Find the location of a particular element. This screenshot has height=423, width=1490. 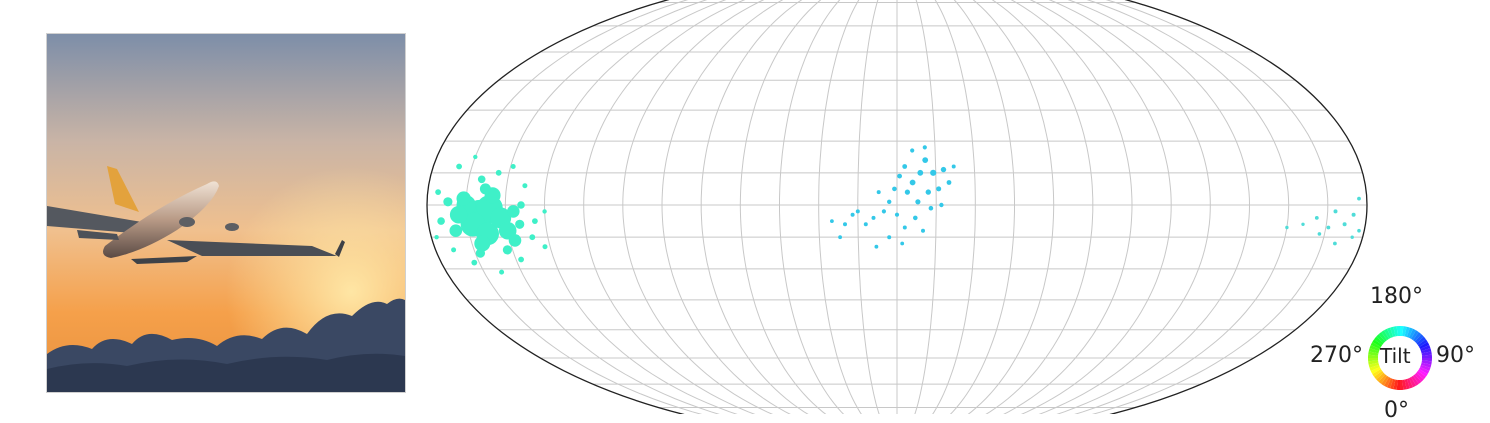

tilt-label-90: 90° is located at coordinates (1455, 355).